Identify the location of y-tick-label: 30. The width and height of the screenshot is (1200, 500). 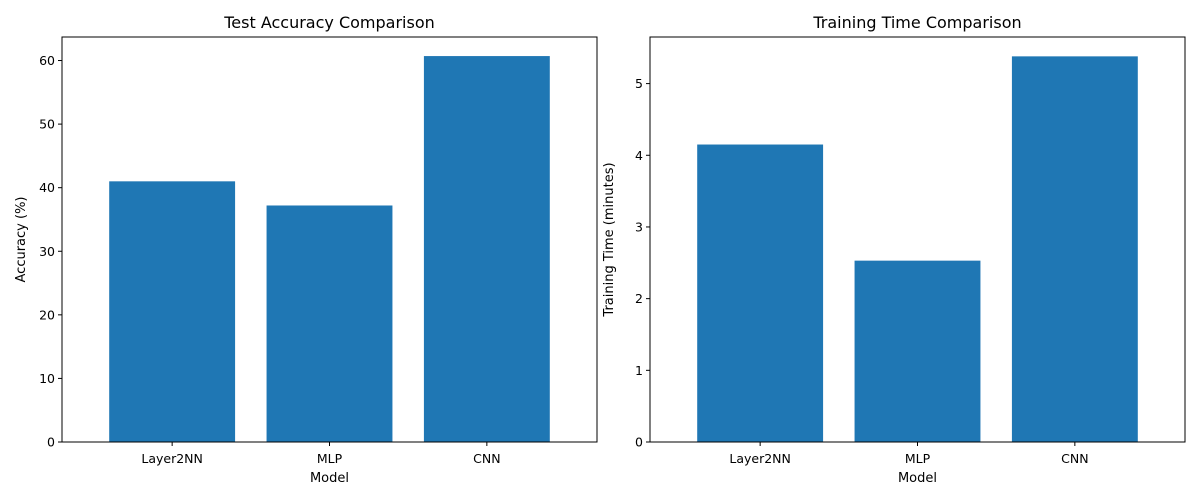
(47, 251).